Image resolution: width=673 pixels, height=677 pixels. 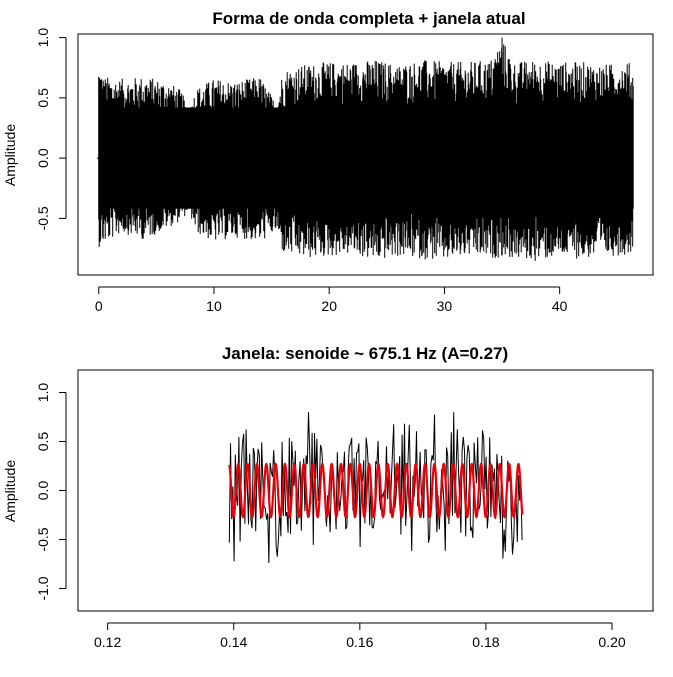 I want to click on window-signal-line, so click(x=375, y=488).